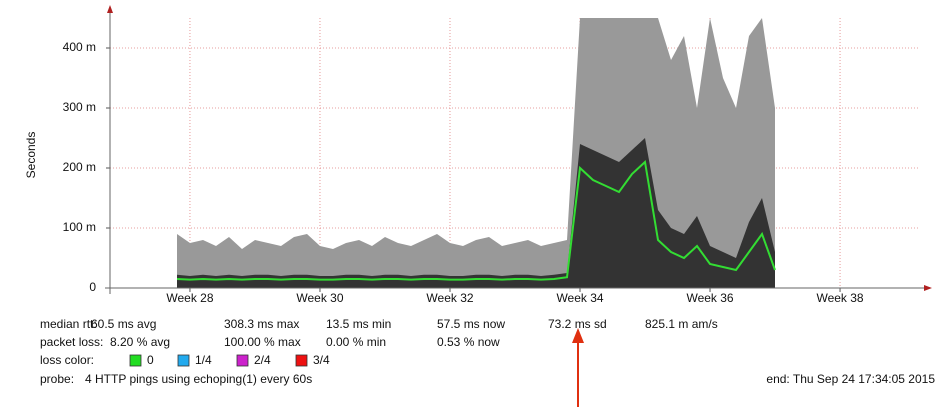 The width and height of the screenshot is (939, 409). Describe the element at coordinates (681, 324) in the screenshot. I see `stat: 825.1 m am/s` at that location.